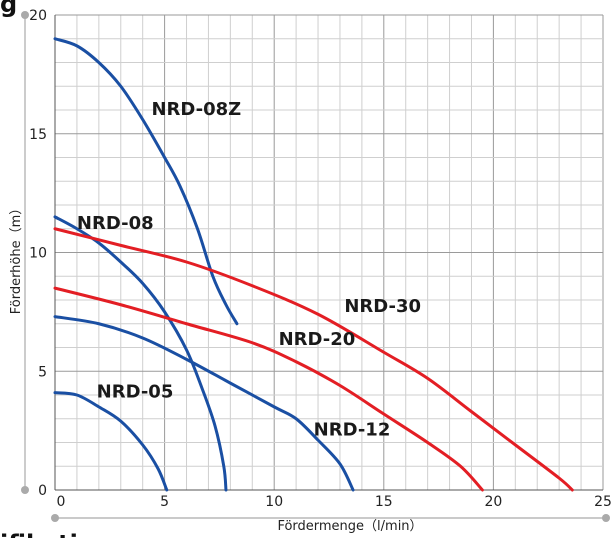 The image size is (613, 538). I want to click on clipped-title-fragment: g, so click(8, 9).